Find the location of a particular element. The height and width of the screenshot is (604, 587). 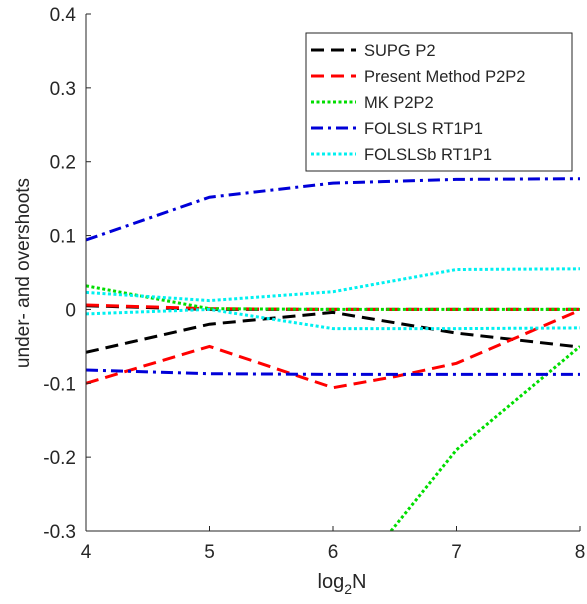

legend-label: FOLSLS RT1P1 is located at coordinates (423, 129).